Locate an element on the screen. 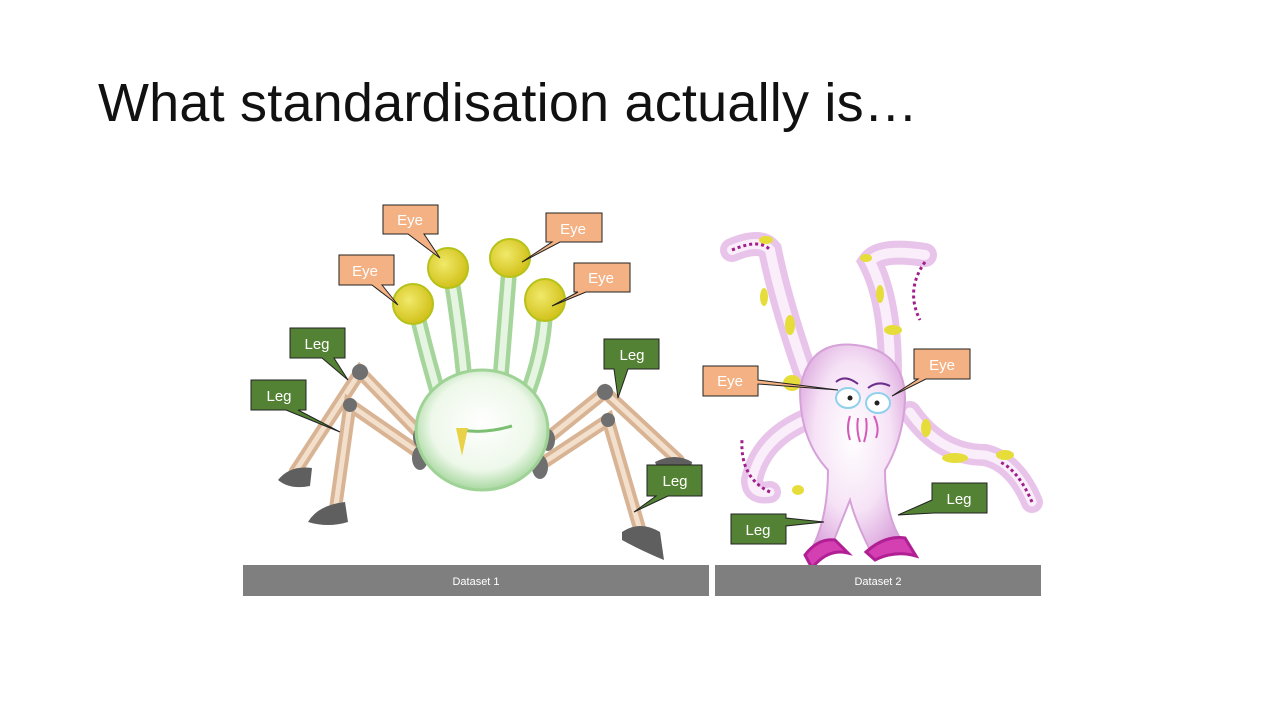  octopus-face is located at coordinates (863, 410).